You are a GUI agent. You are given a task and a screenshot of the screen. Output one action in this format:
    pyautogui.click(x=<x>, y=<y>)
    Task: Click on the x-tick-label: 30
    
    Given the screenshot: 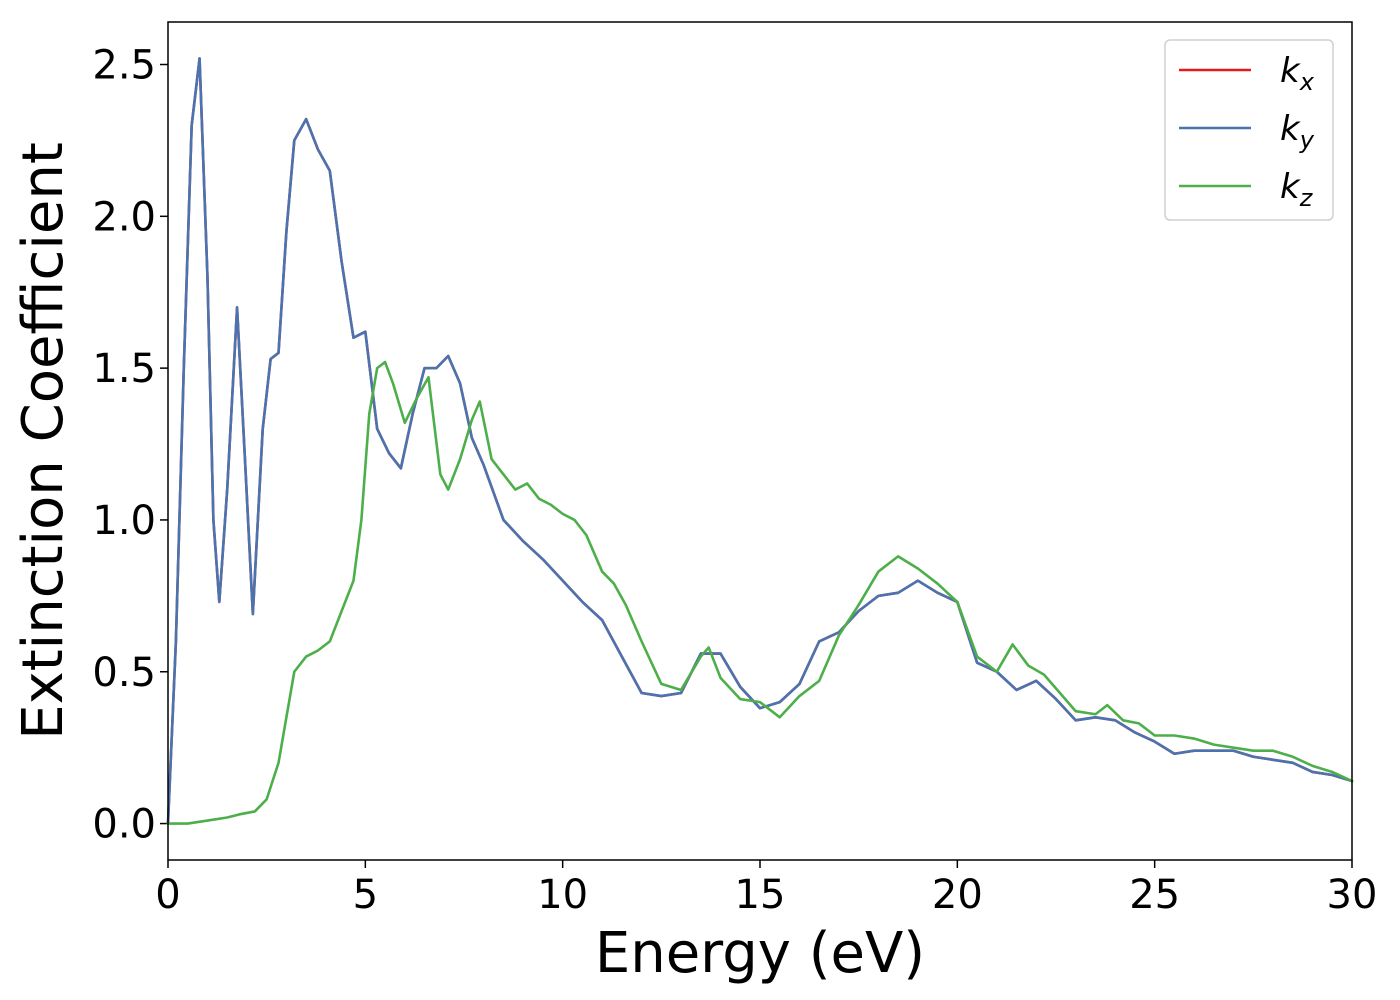 What is the action you would take?
    pyautogui.click(x=1352, y=895)
    